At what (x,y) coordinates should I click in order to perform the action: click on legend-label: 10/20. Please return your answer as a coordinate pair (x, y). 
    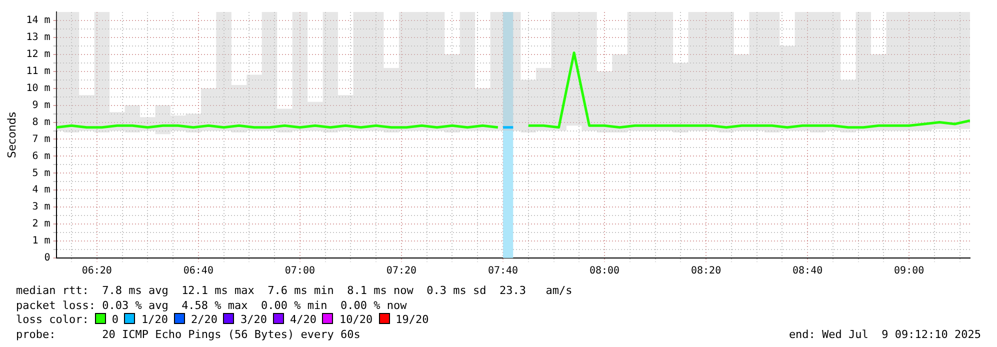
    Looking at the image, I should click on (356, 319).